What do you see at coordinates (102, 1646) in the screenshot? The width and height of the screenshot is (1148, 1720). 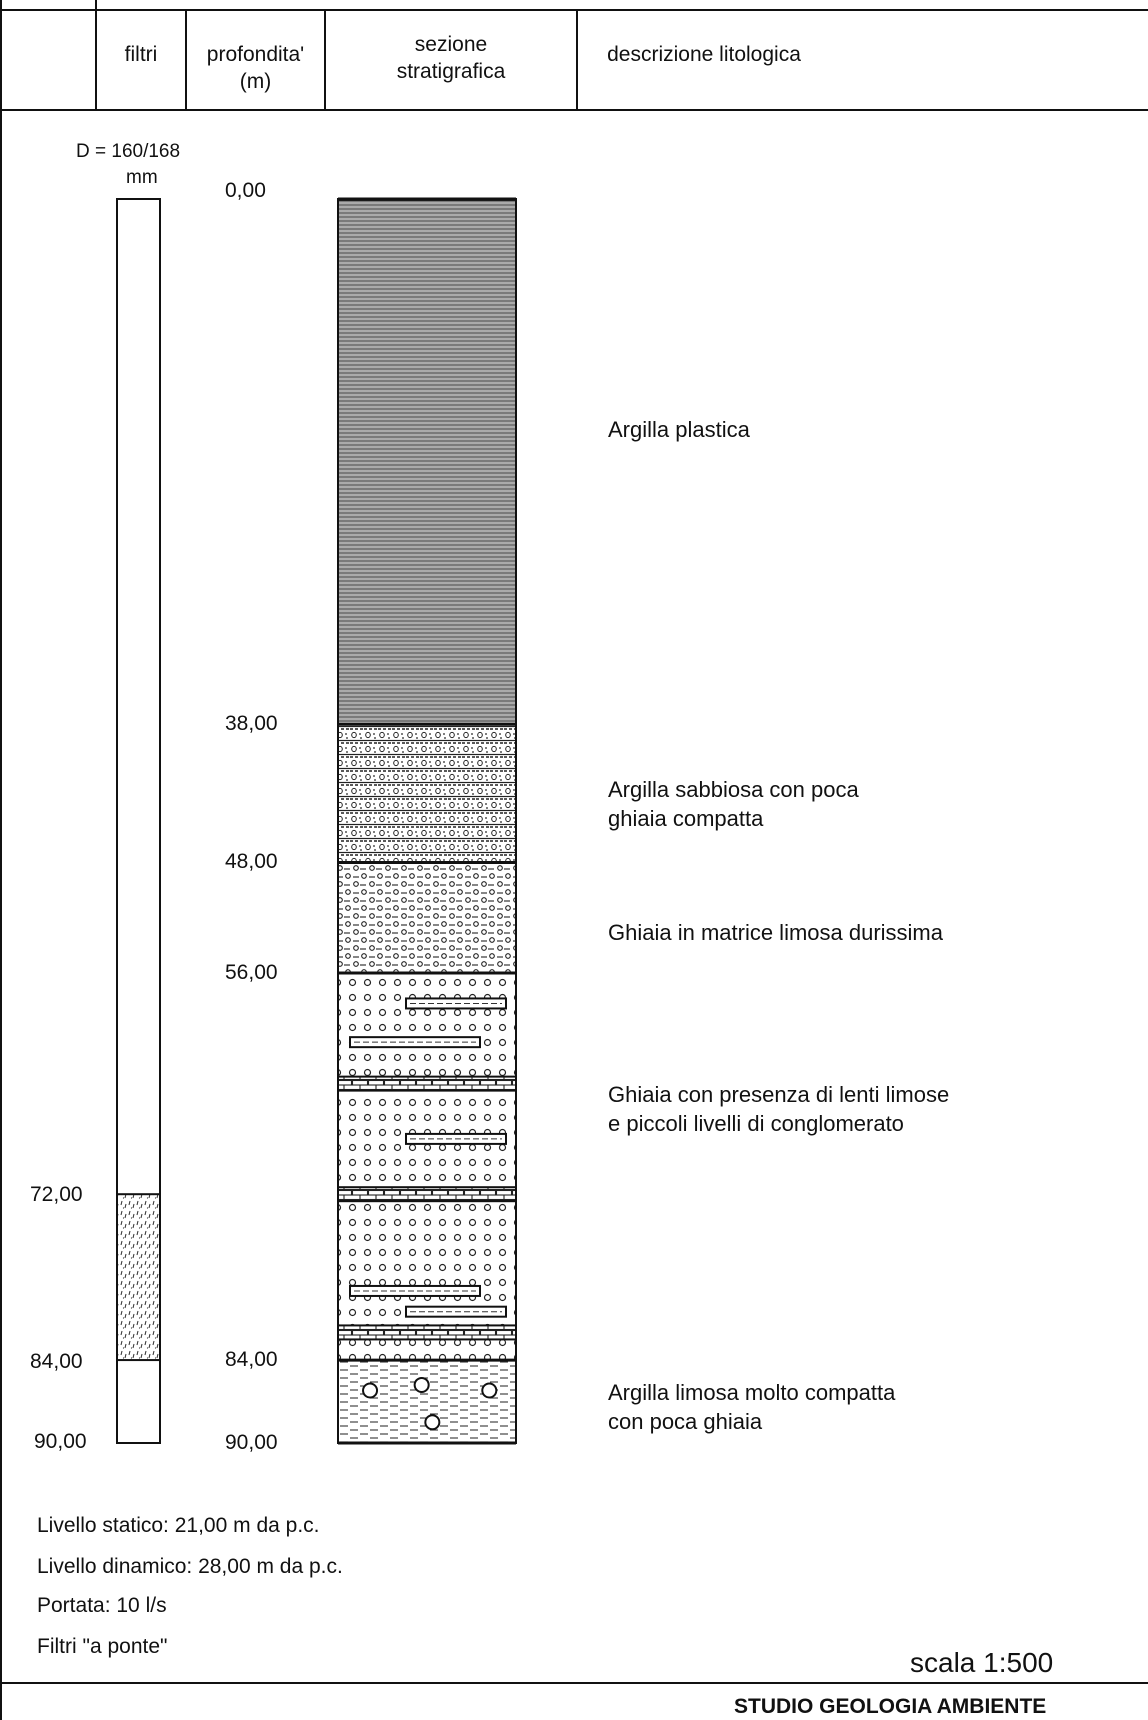 I see `note-filters: Filtri "a ponte"` at bounding box center [102, 1646].